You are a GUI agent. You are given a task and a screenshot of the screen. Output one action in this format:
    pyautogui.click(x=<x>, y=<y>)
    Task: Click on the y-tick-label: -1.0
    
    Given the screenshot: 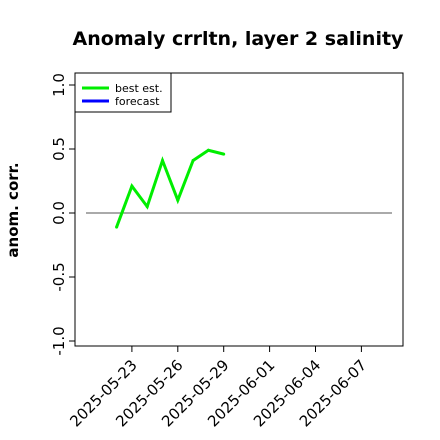 What is the action you would take?
    pyautogui.click(x=59, y=340)
    